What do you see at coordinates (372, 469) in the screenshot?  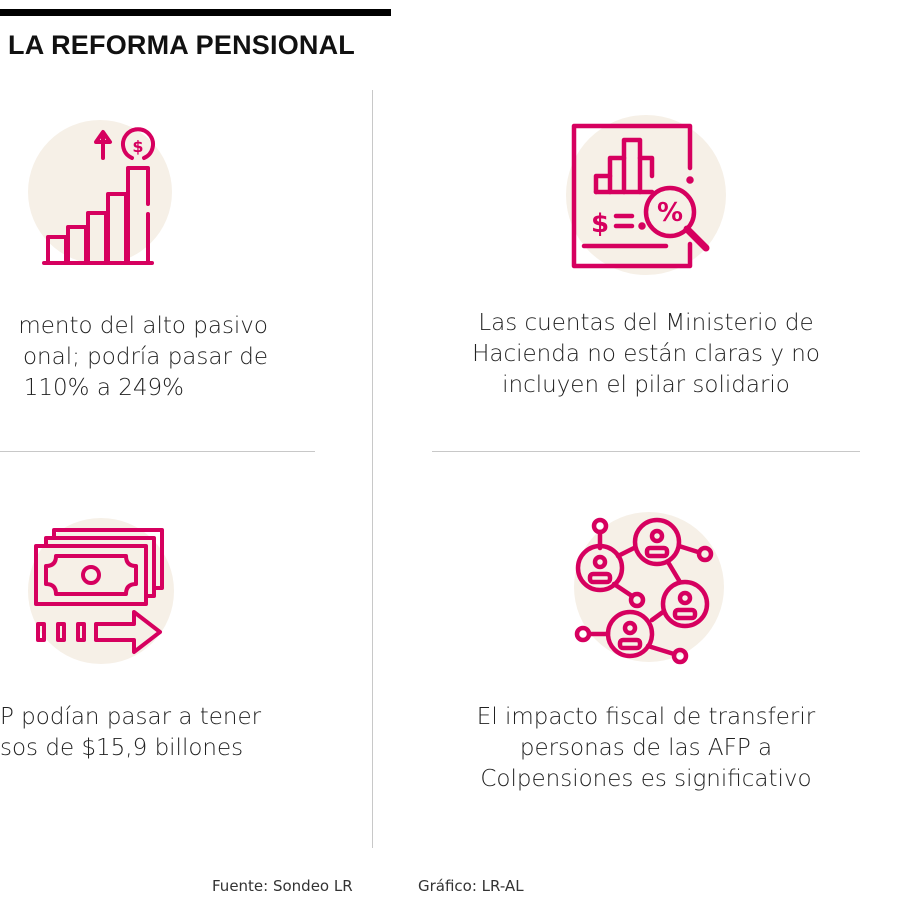 I see `vertical-divider` at bounding box center [372, 469].